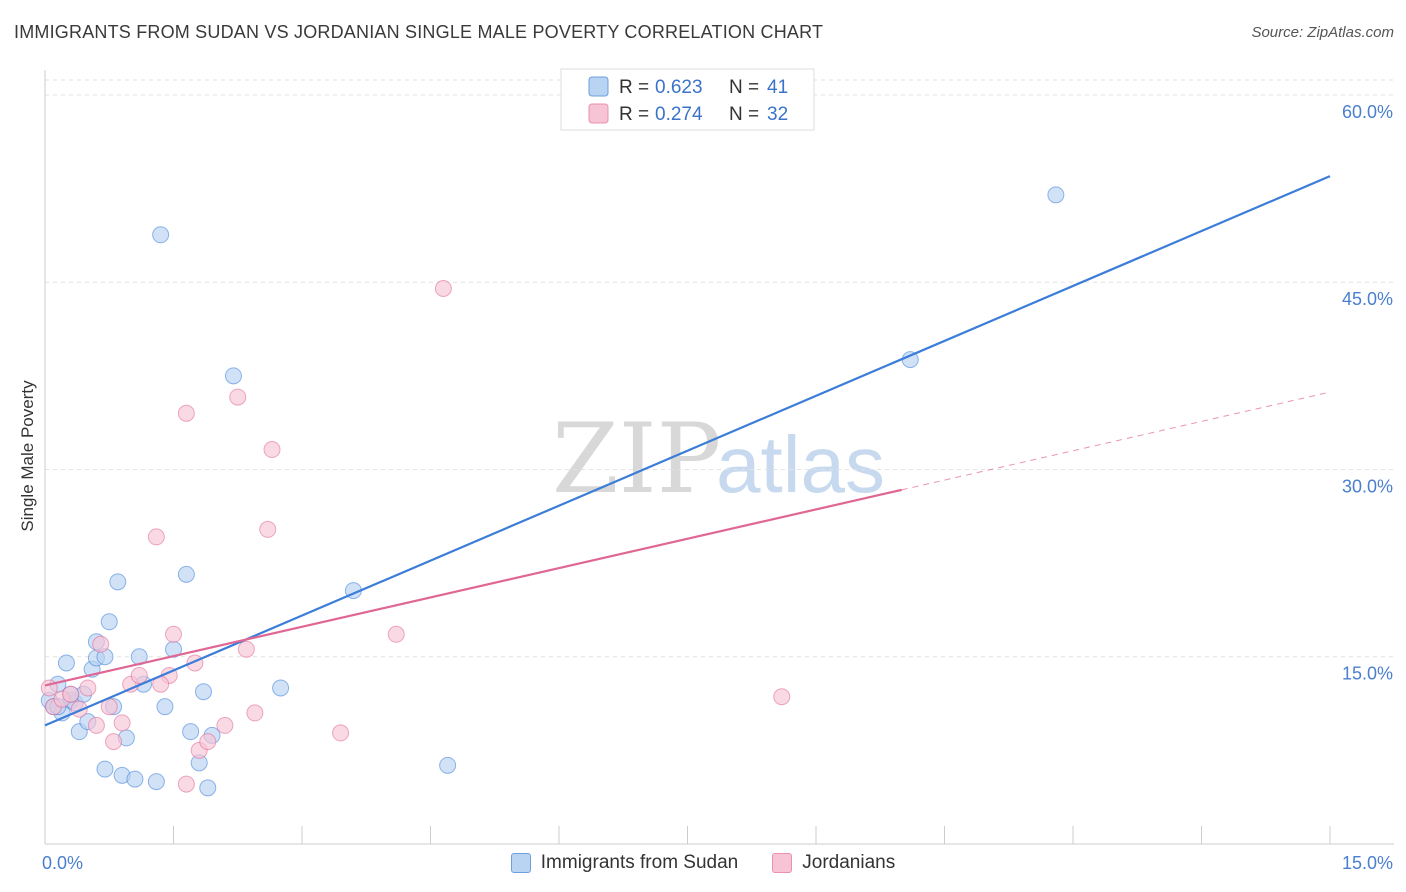 This screenshot has width=1406, height=892. What do you see at coordinates (1367, 299) in the screenshot?
I see `y-tick-label: 45.0%` at bounding box center [1367, 299].